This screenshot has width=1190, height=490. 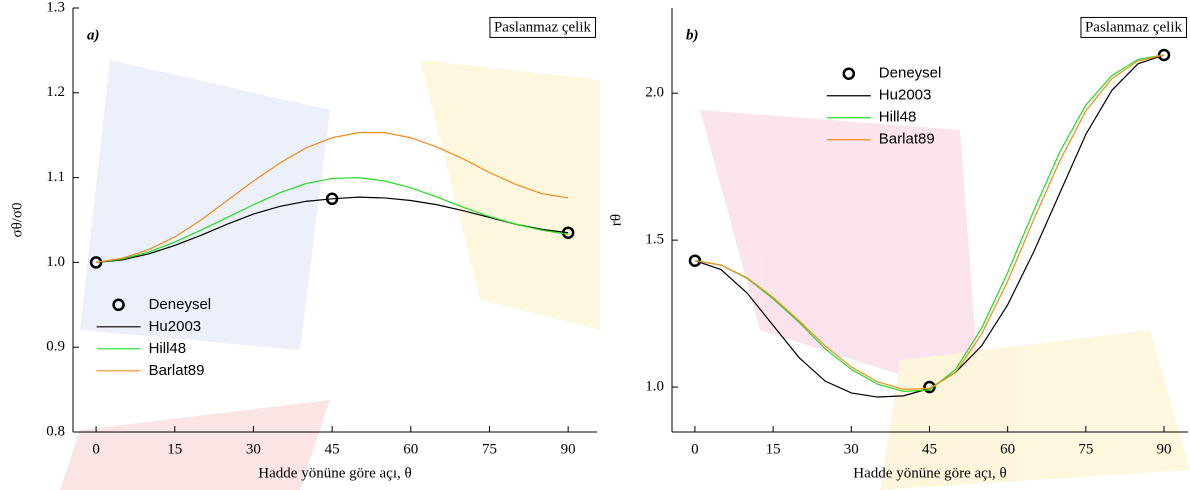 What do you see at coordinates (654, 240) in the screenshot?
I see `y-tick-label: 1.5` at bounding box center [654, 240].